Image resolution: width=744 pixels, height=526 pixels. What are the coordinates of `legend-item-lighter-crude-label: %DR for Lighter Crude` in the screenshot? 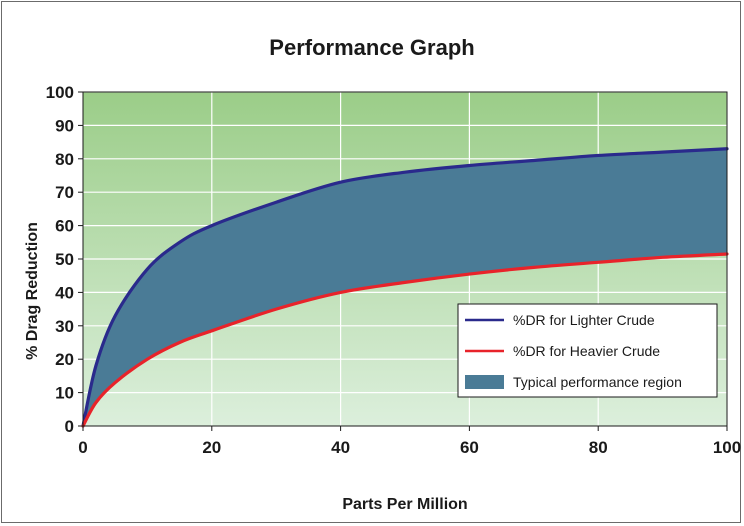 It's located at (584, 320).